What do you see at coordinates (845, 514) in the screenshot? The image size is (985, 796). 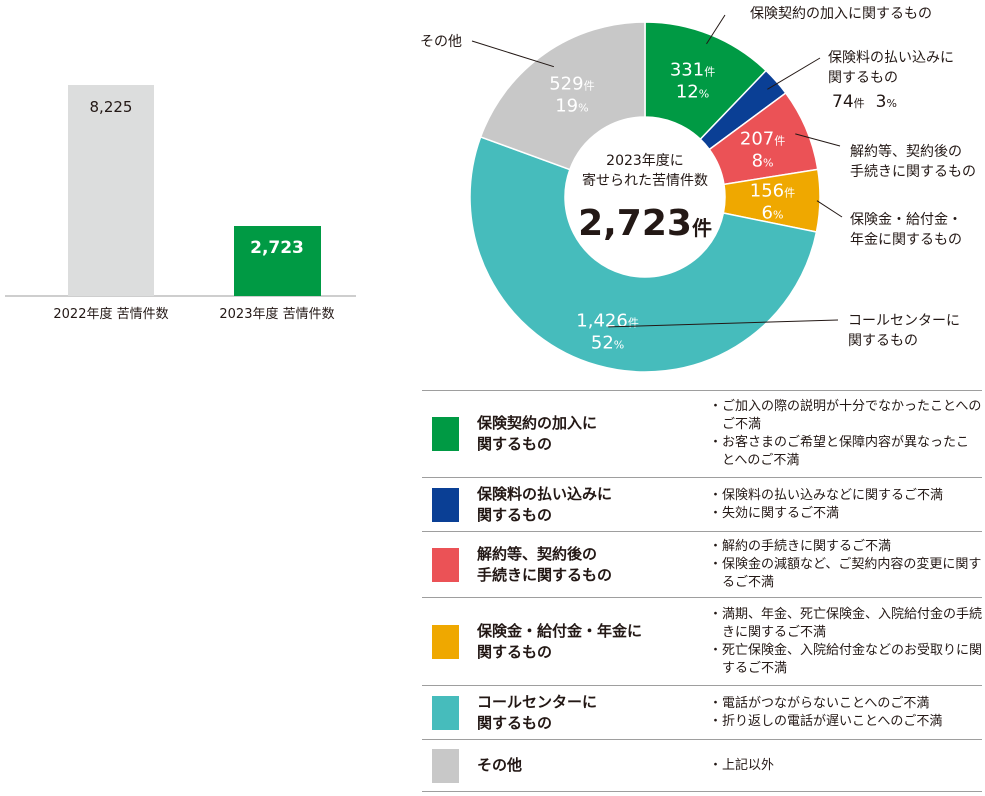 I see `legend-description-item: 失効に関するご不満` at bounding box center [845, 514].